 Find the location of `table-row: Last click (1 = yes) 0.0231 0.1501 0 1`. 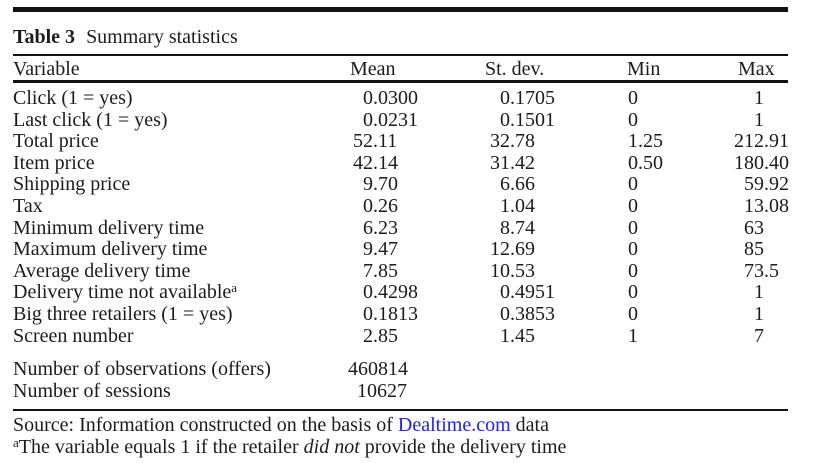

table-row: Last click (1 = yes) 0.0231 0.1501 0 1 is located at coordinates (400, 120).